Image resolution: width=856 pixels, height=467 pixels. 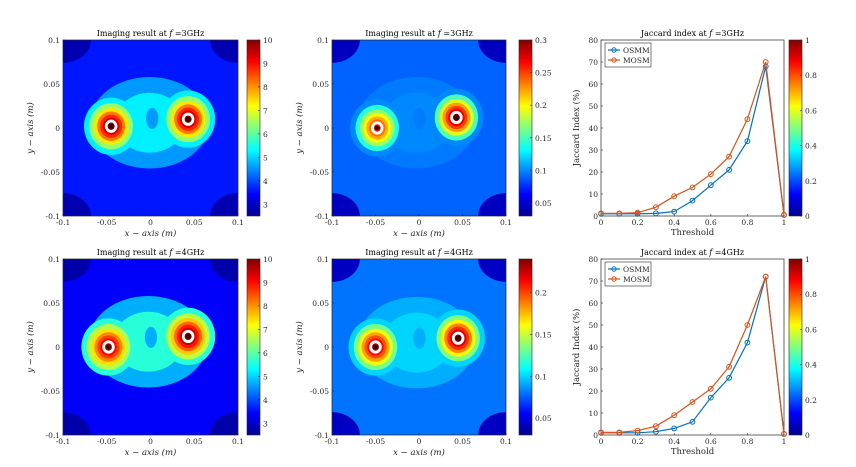 I want to click on colorbar-tick-label: 1, so click(x=807, y=259).